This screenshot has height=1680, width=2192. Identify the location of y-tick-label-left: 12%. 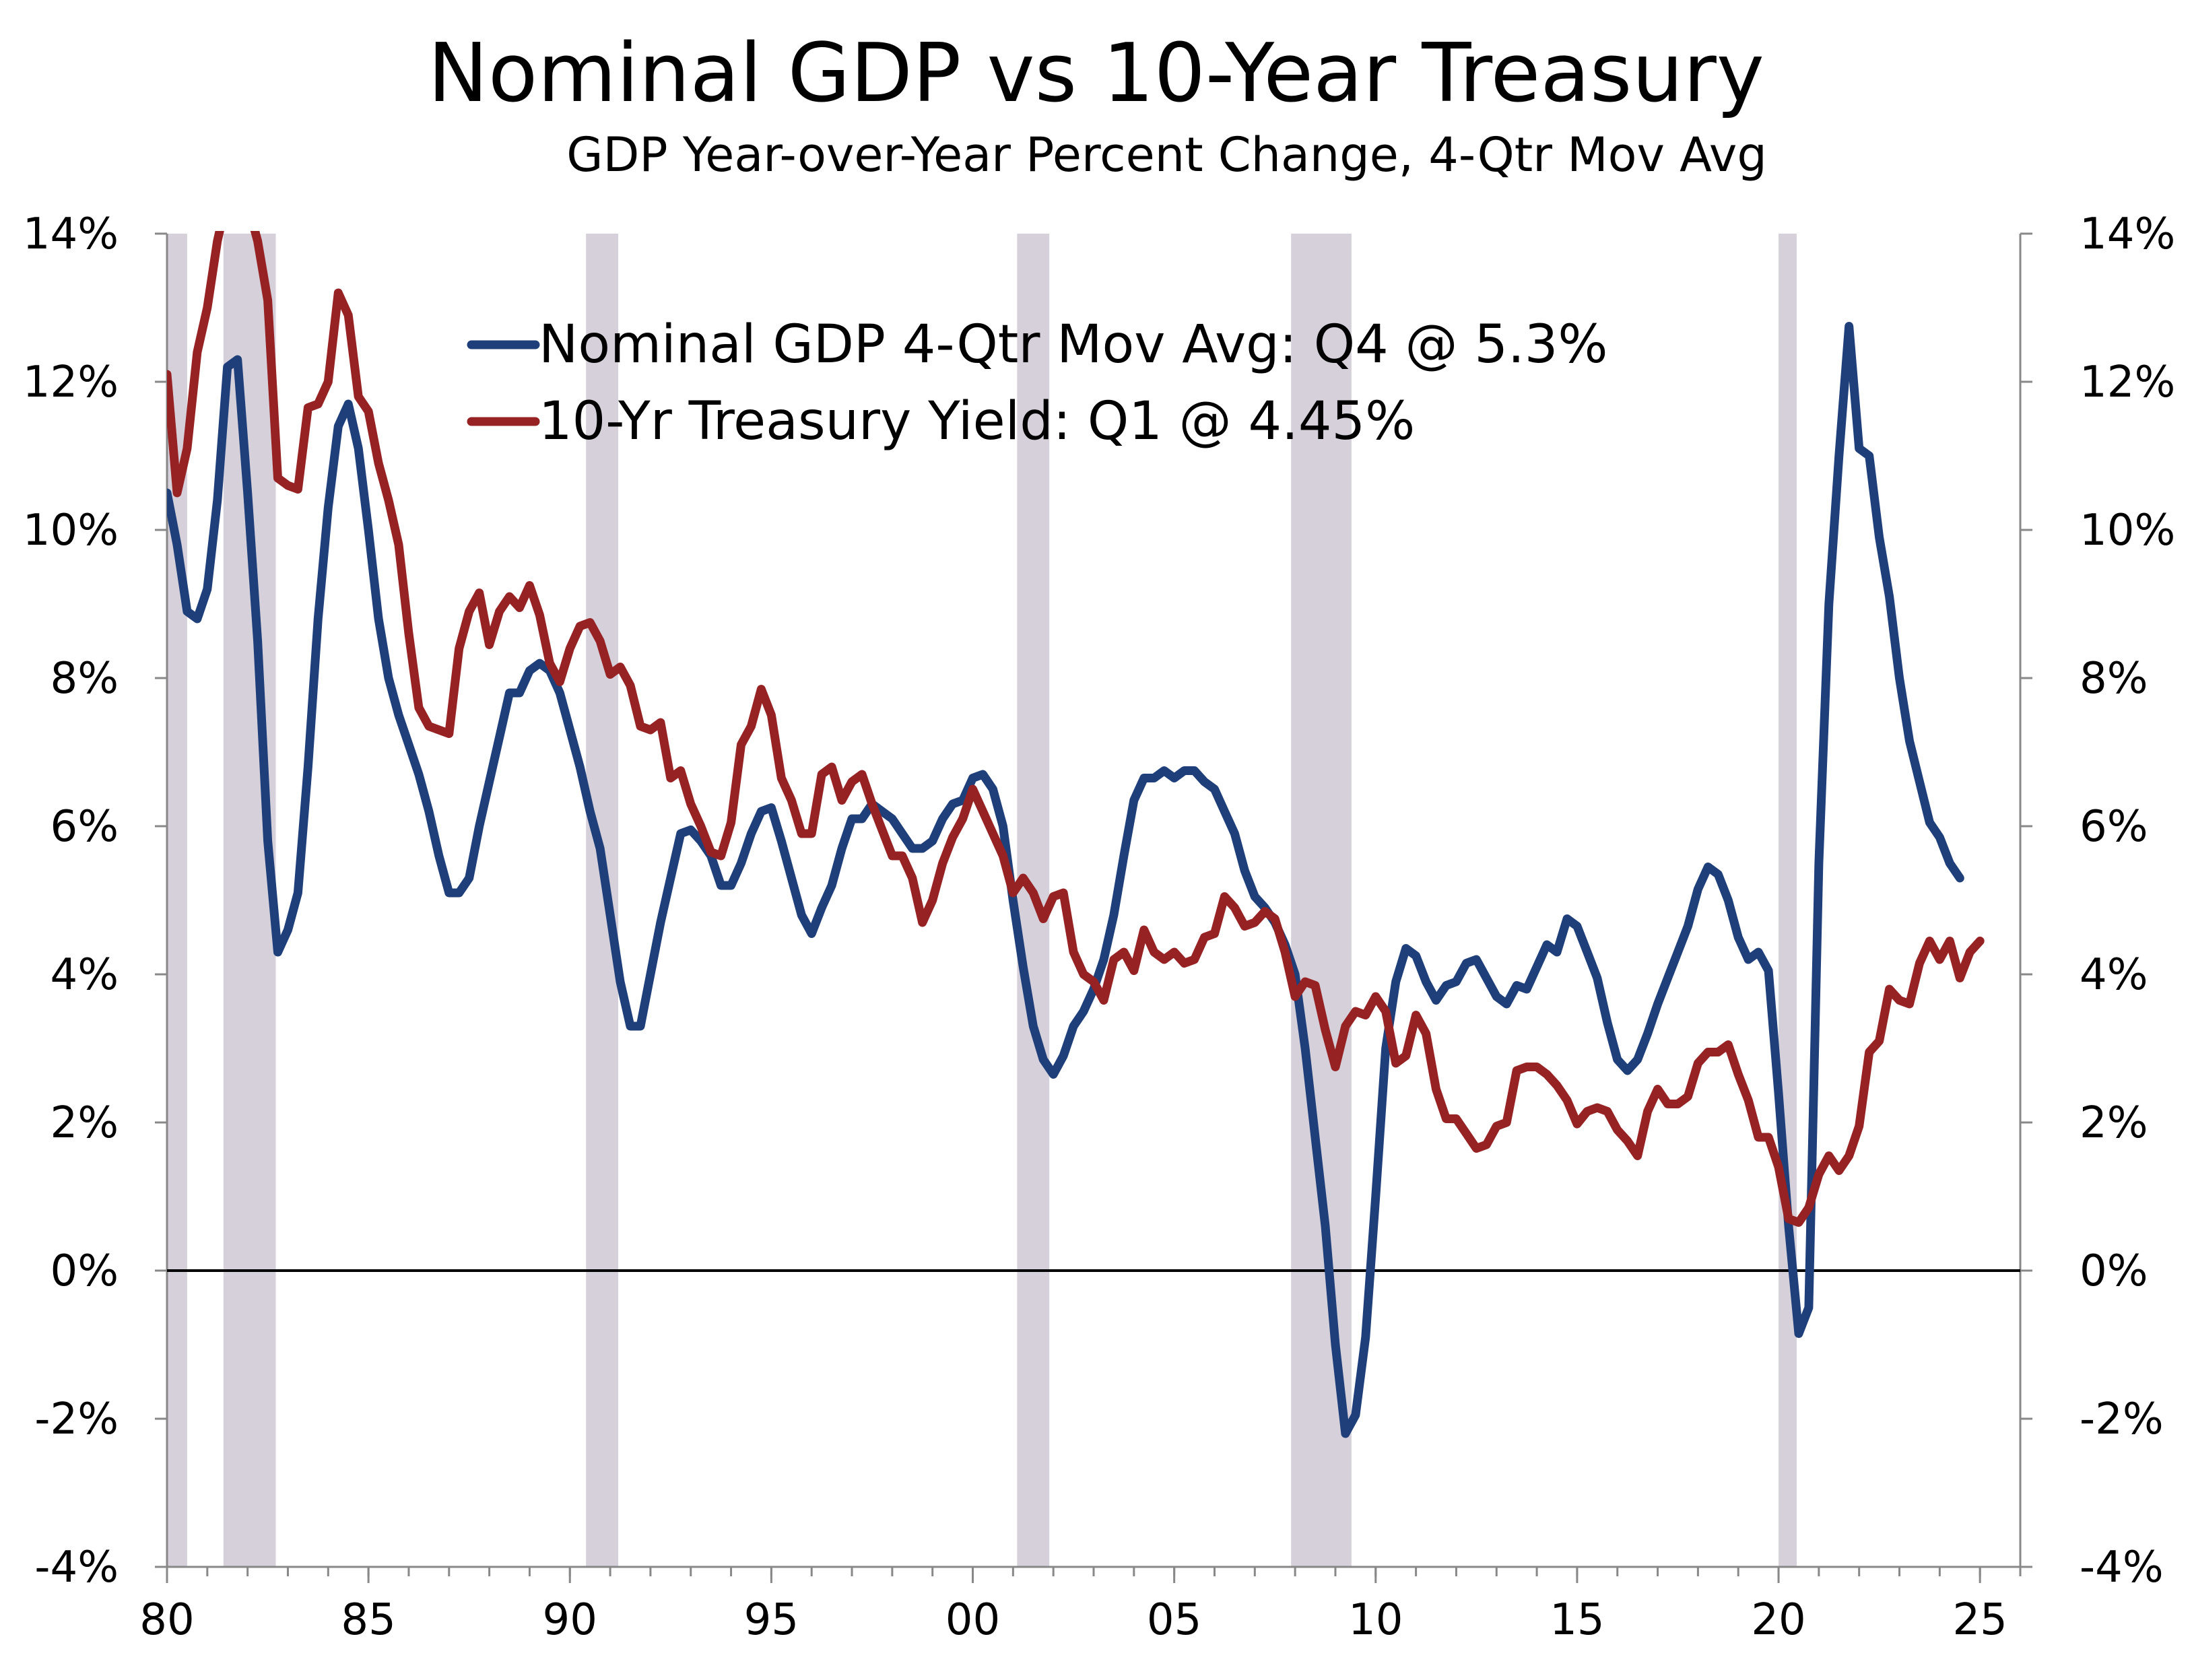
(71, 383).